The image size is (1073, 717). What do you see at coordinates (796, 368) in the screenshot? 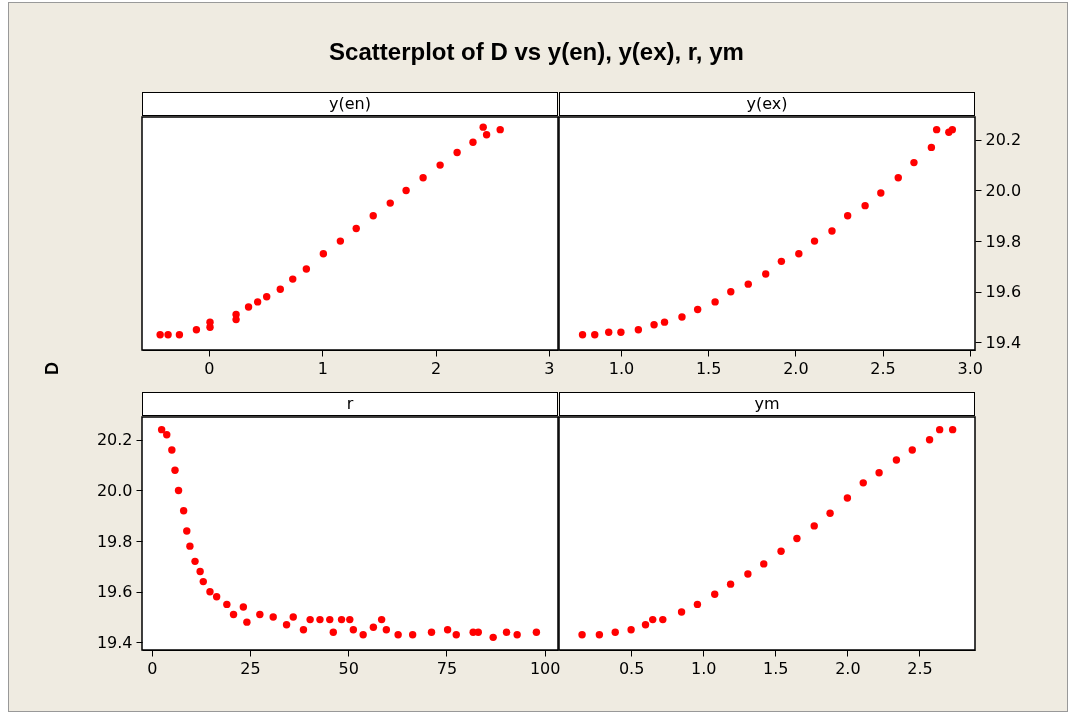
I see `x-tick-label: 2.0` at bounding box center [796, 368].